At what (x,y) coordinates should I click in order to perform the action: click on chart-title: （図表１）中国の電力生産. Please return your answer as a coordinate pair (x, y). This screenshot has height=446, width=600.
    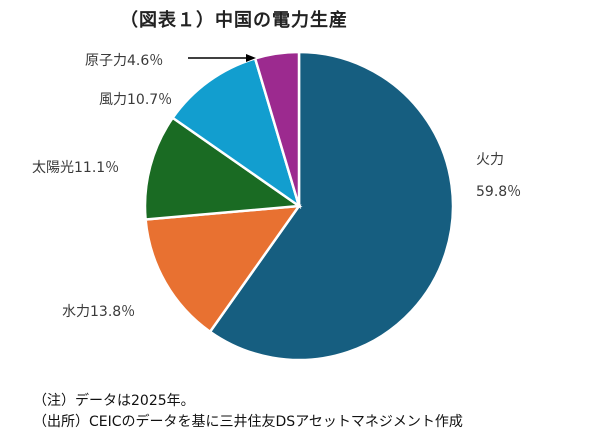
    Looking at the image, I should click on (234, 20).